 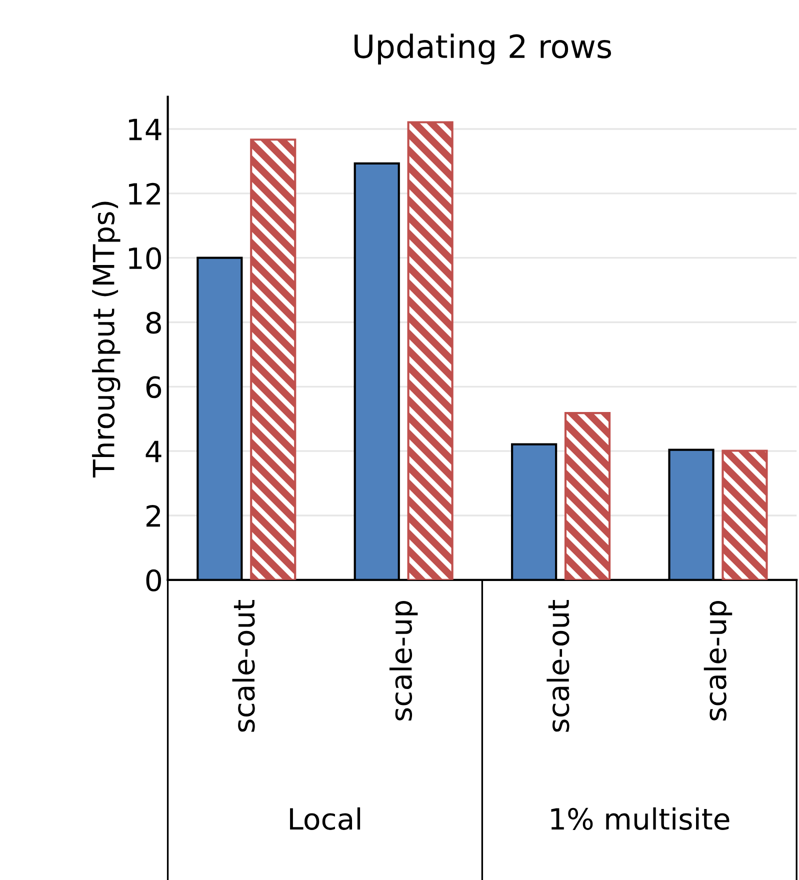 What do you see at coordinates (640, 818) in the screenshot?
I see `text: 1% multisite` at bounding box center [640, 818].